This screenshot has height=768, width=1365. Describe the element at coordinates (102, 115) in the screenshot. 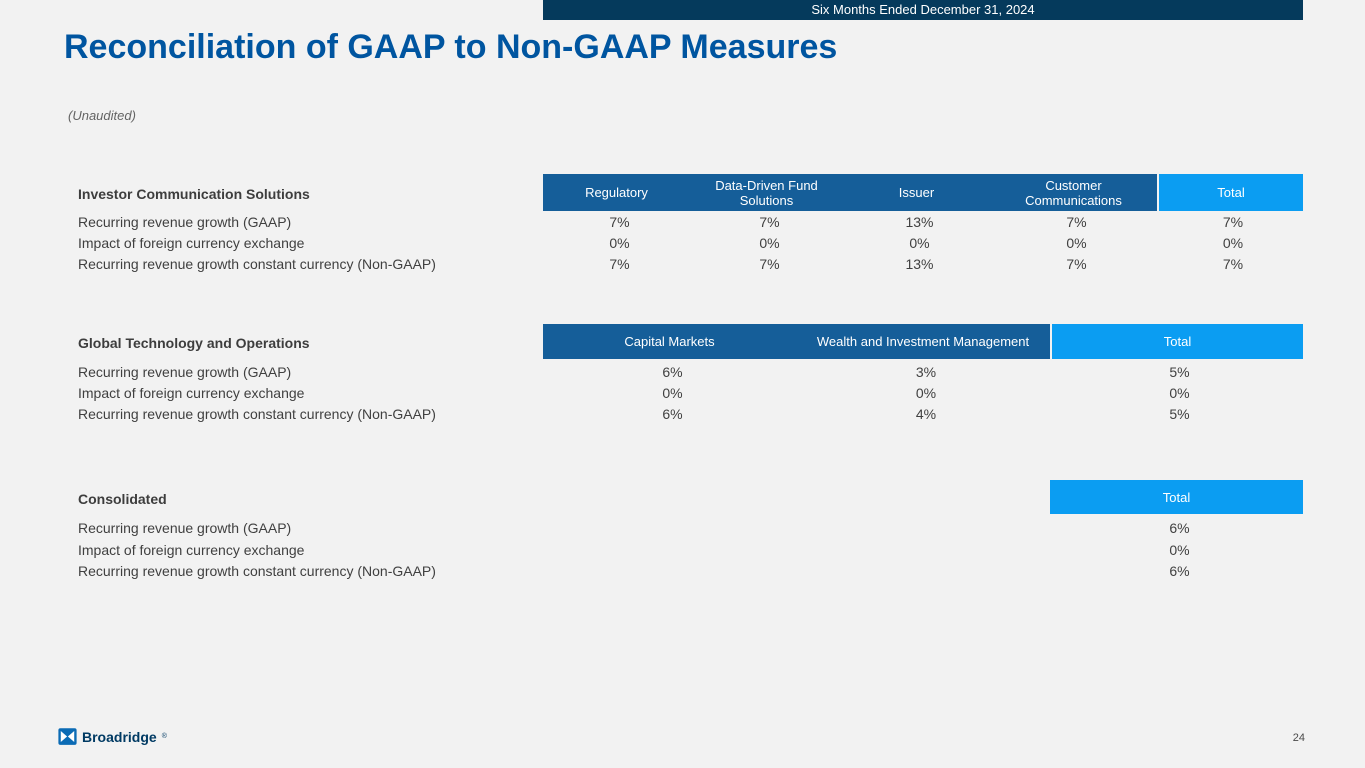

I see `unaudited-note: (Unaudited)` at that location.